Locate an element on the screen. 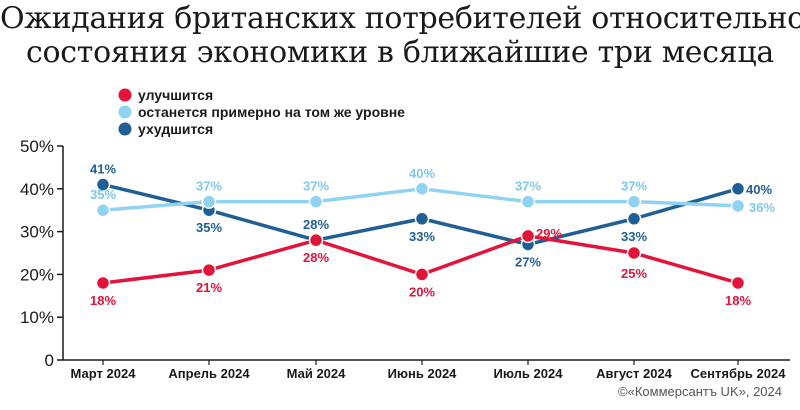 Image resolution: width=800 pixels, height=410 pixels. y-tick-label: 30% is located at coordinates (37, 232).